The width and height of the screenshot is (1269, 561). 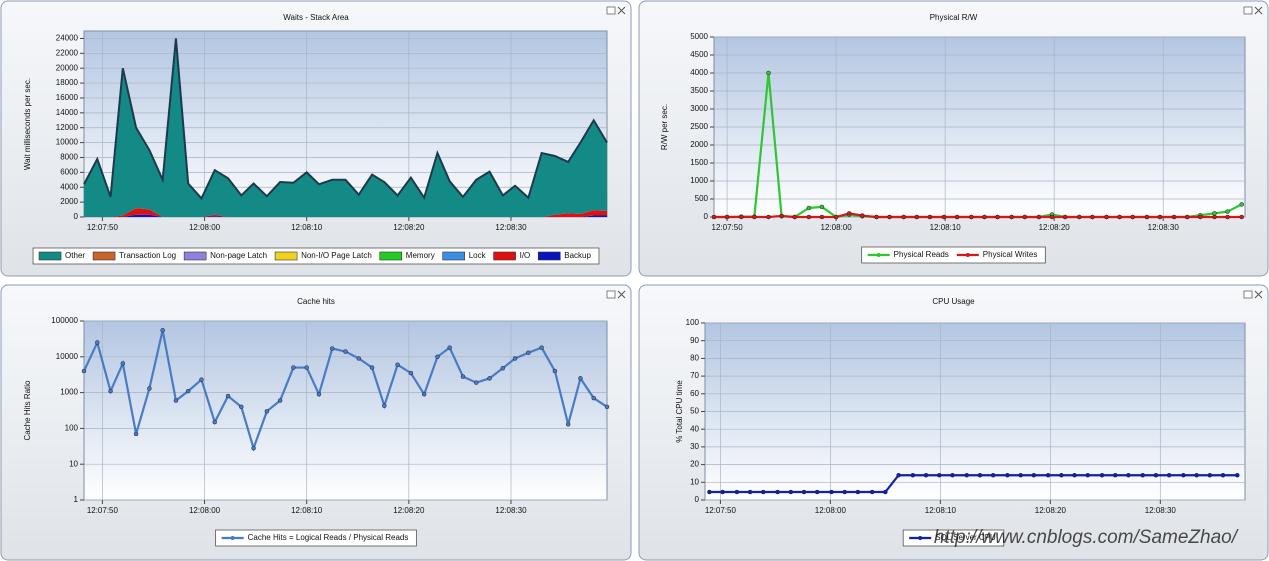 What do you see at coordinates (953, 301) in the screenshot?
I see `chart-title: CPU Usage` at bounding box center [953, 301].